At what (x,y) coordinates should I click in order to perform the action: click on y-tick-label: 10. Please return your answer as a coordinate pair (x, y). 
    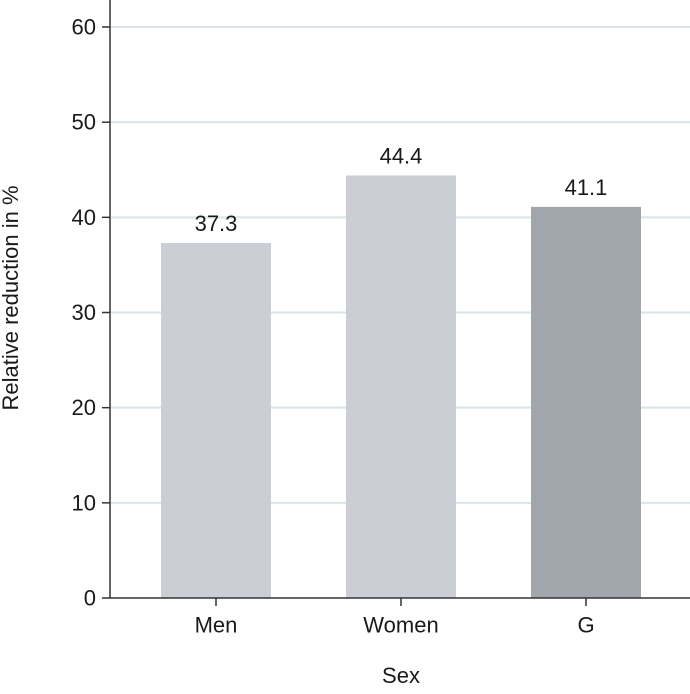
    Looking at the image, I should click on (84, 502).